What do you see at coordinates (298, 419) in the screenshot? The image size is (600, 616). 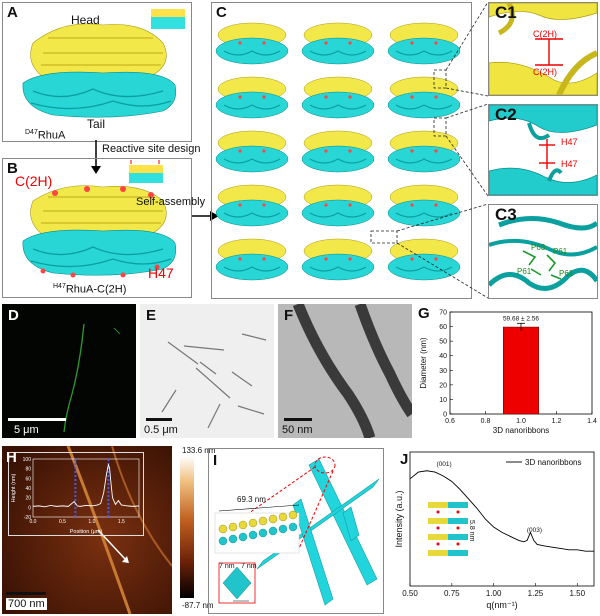 I see `scalebar-f` at bounding box center [298, 419].